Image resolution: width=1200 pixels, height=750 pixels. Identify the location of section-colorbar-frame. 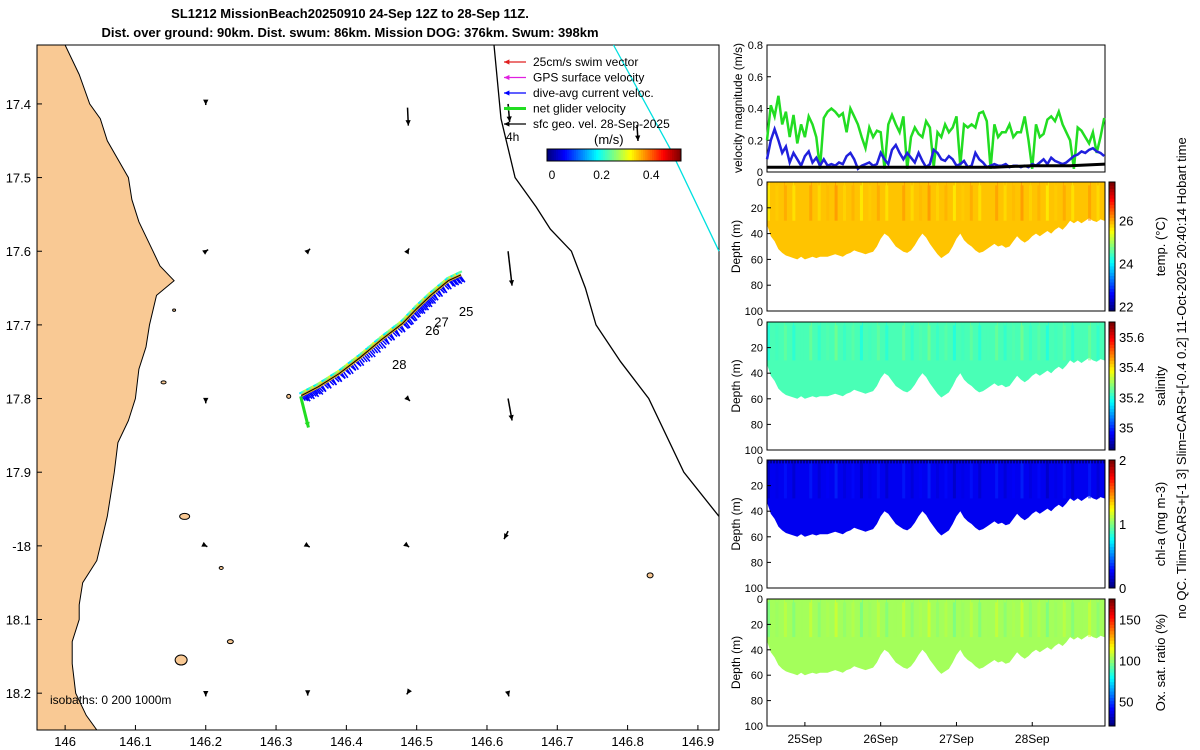
(1112, 524).